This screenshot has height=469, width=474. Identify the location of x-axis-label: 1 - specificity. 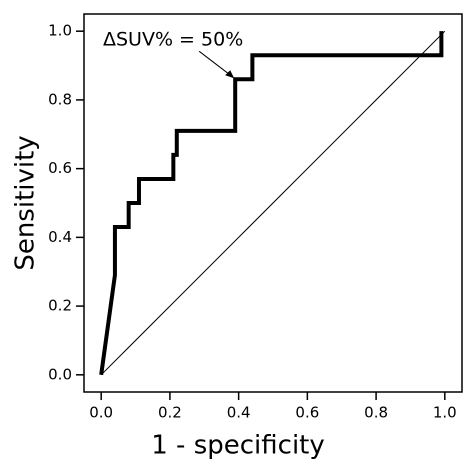
(238, 446).